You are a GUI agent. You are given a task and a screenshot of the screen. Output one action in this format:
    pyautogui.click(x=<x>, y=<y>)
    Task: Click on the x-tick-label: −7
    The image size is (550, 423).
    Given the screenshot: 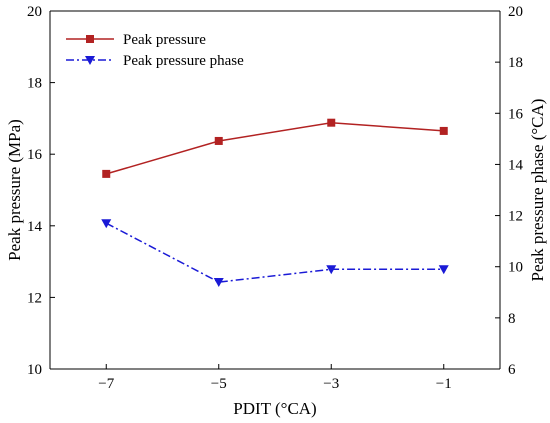 What is the action you would take?
    pyautogui.click(x=106, y=384)
    